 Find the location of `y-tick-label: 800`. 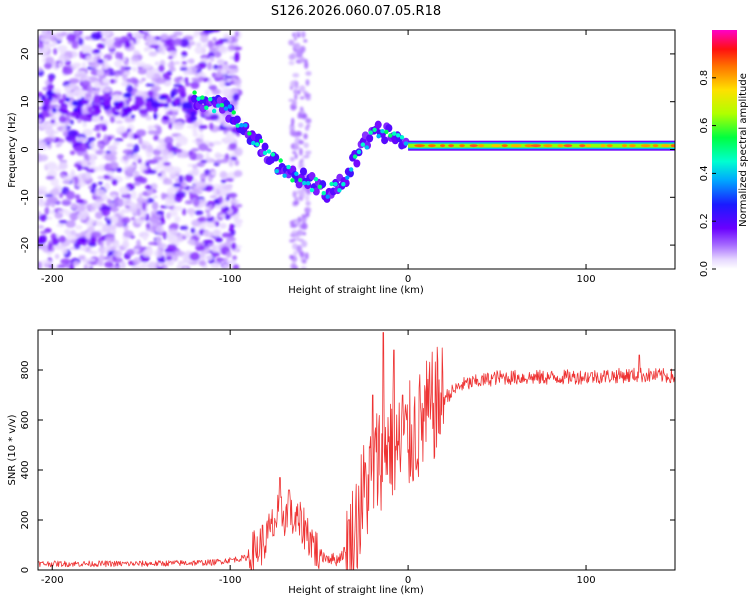

y-tick-label: 800 is located at coordinates (25, 369).